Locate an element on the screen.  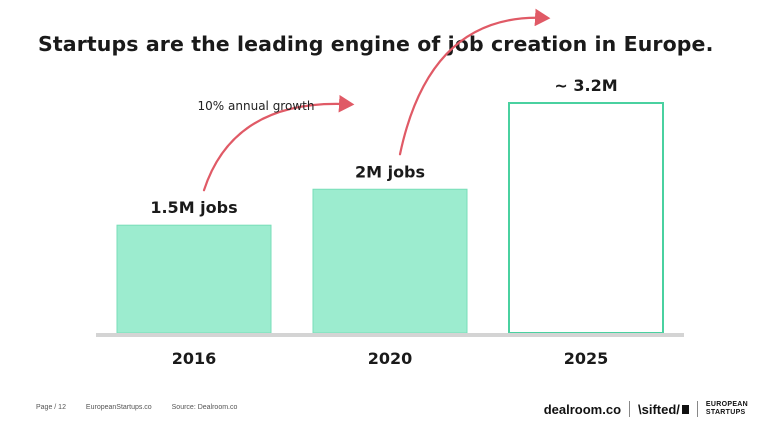
data-label-2025: ~ 3.2M is located at coordinates (585, 85).